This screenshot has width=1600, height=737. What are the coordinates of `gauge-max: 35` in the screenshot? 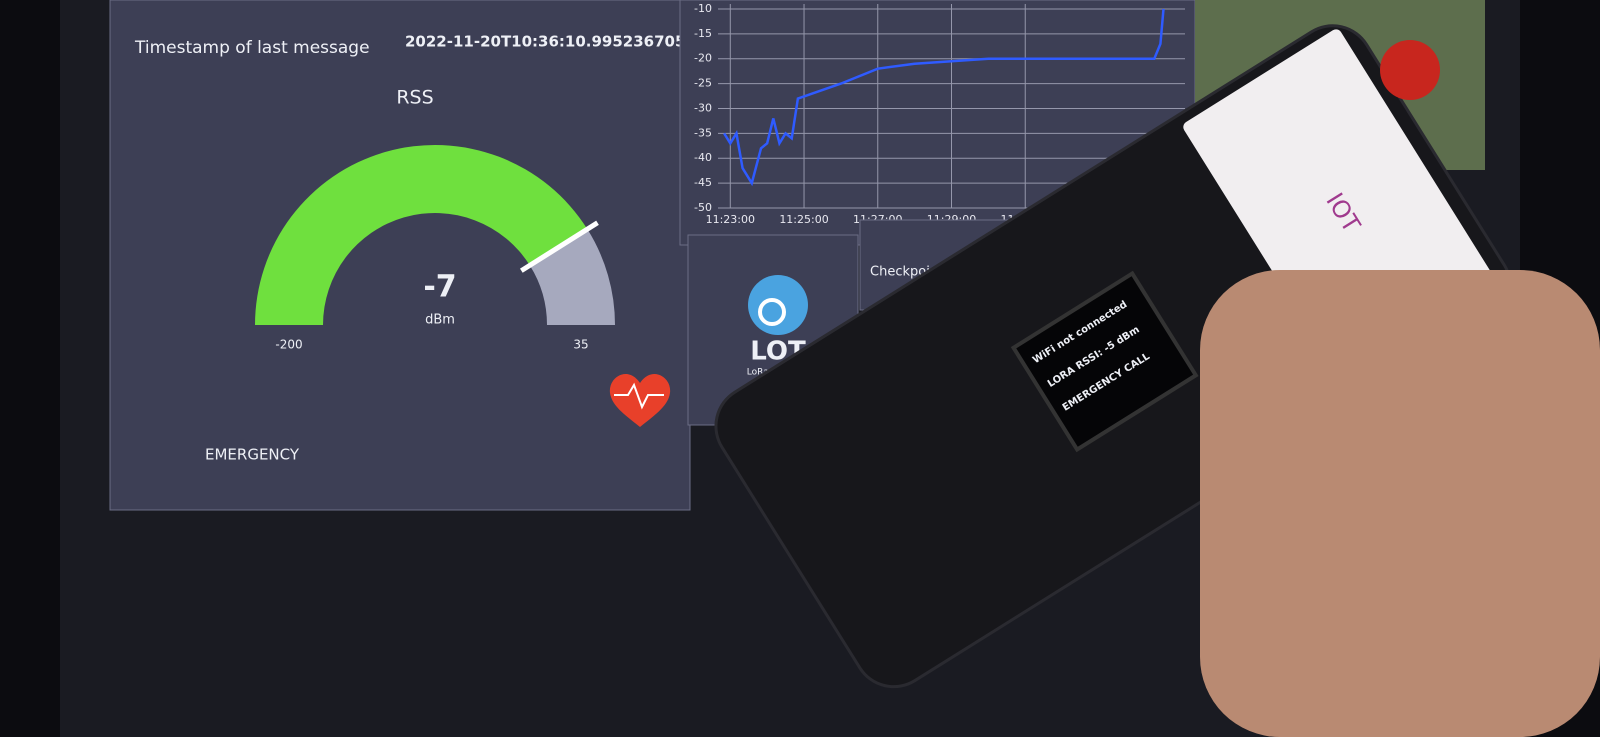 It's located at (580, 345).